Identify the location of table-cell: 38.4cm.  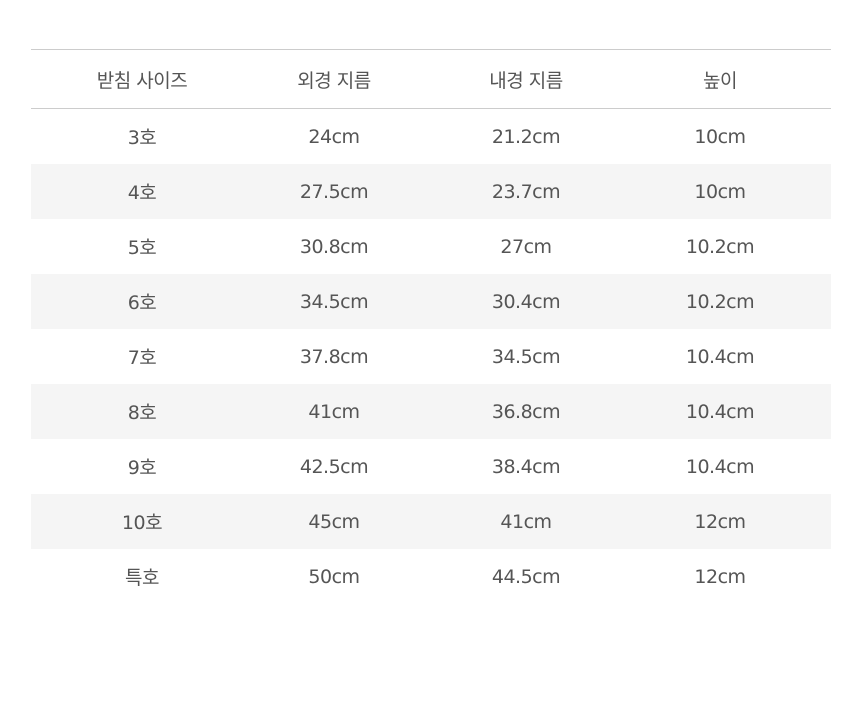
(526, 466).